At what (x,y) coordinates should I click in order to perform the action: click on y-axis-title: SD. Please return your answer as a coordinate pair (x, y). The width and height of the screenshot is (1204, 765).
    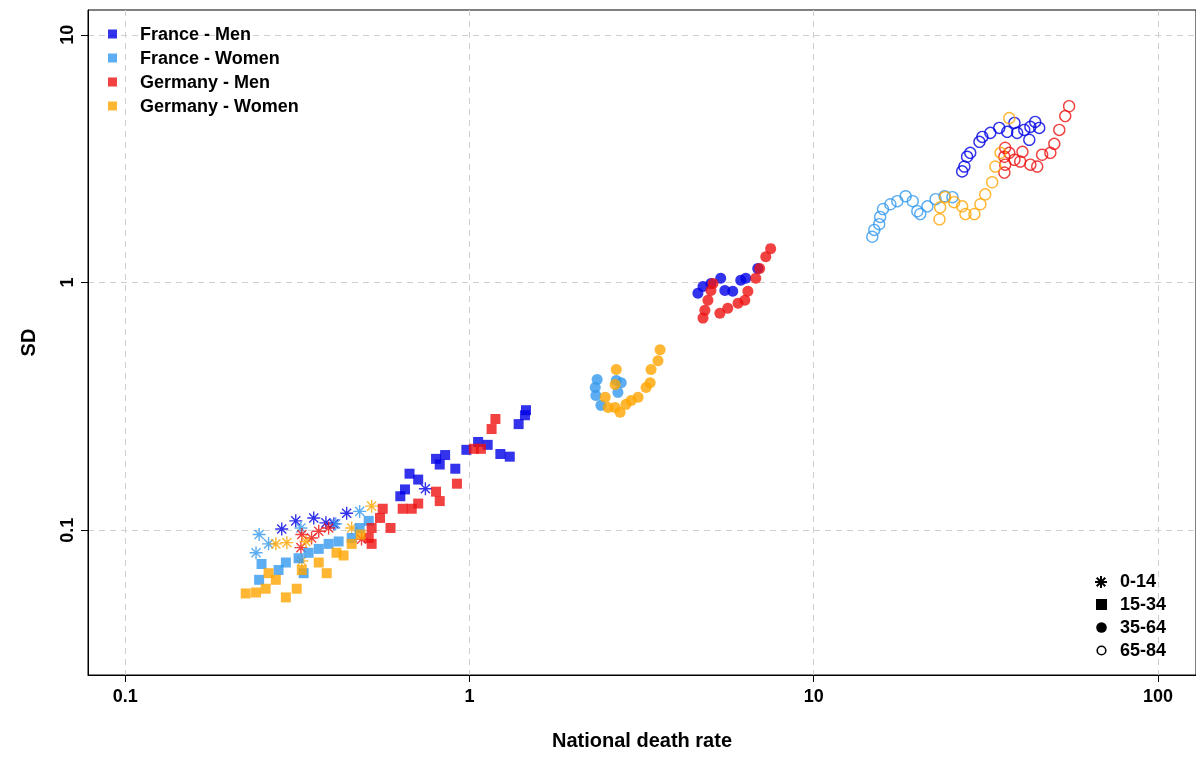
    Looking at the image, I should click on (28, 342).